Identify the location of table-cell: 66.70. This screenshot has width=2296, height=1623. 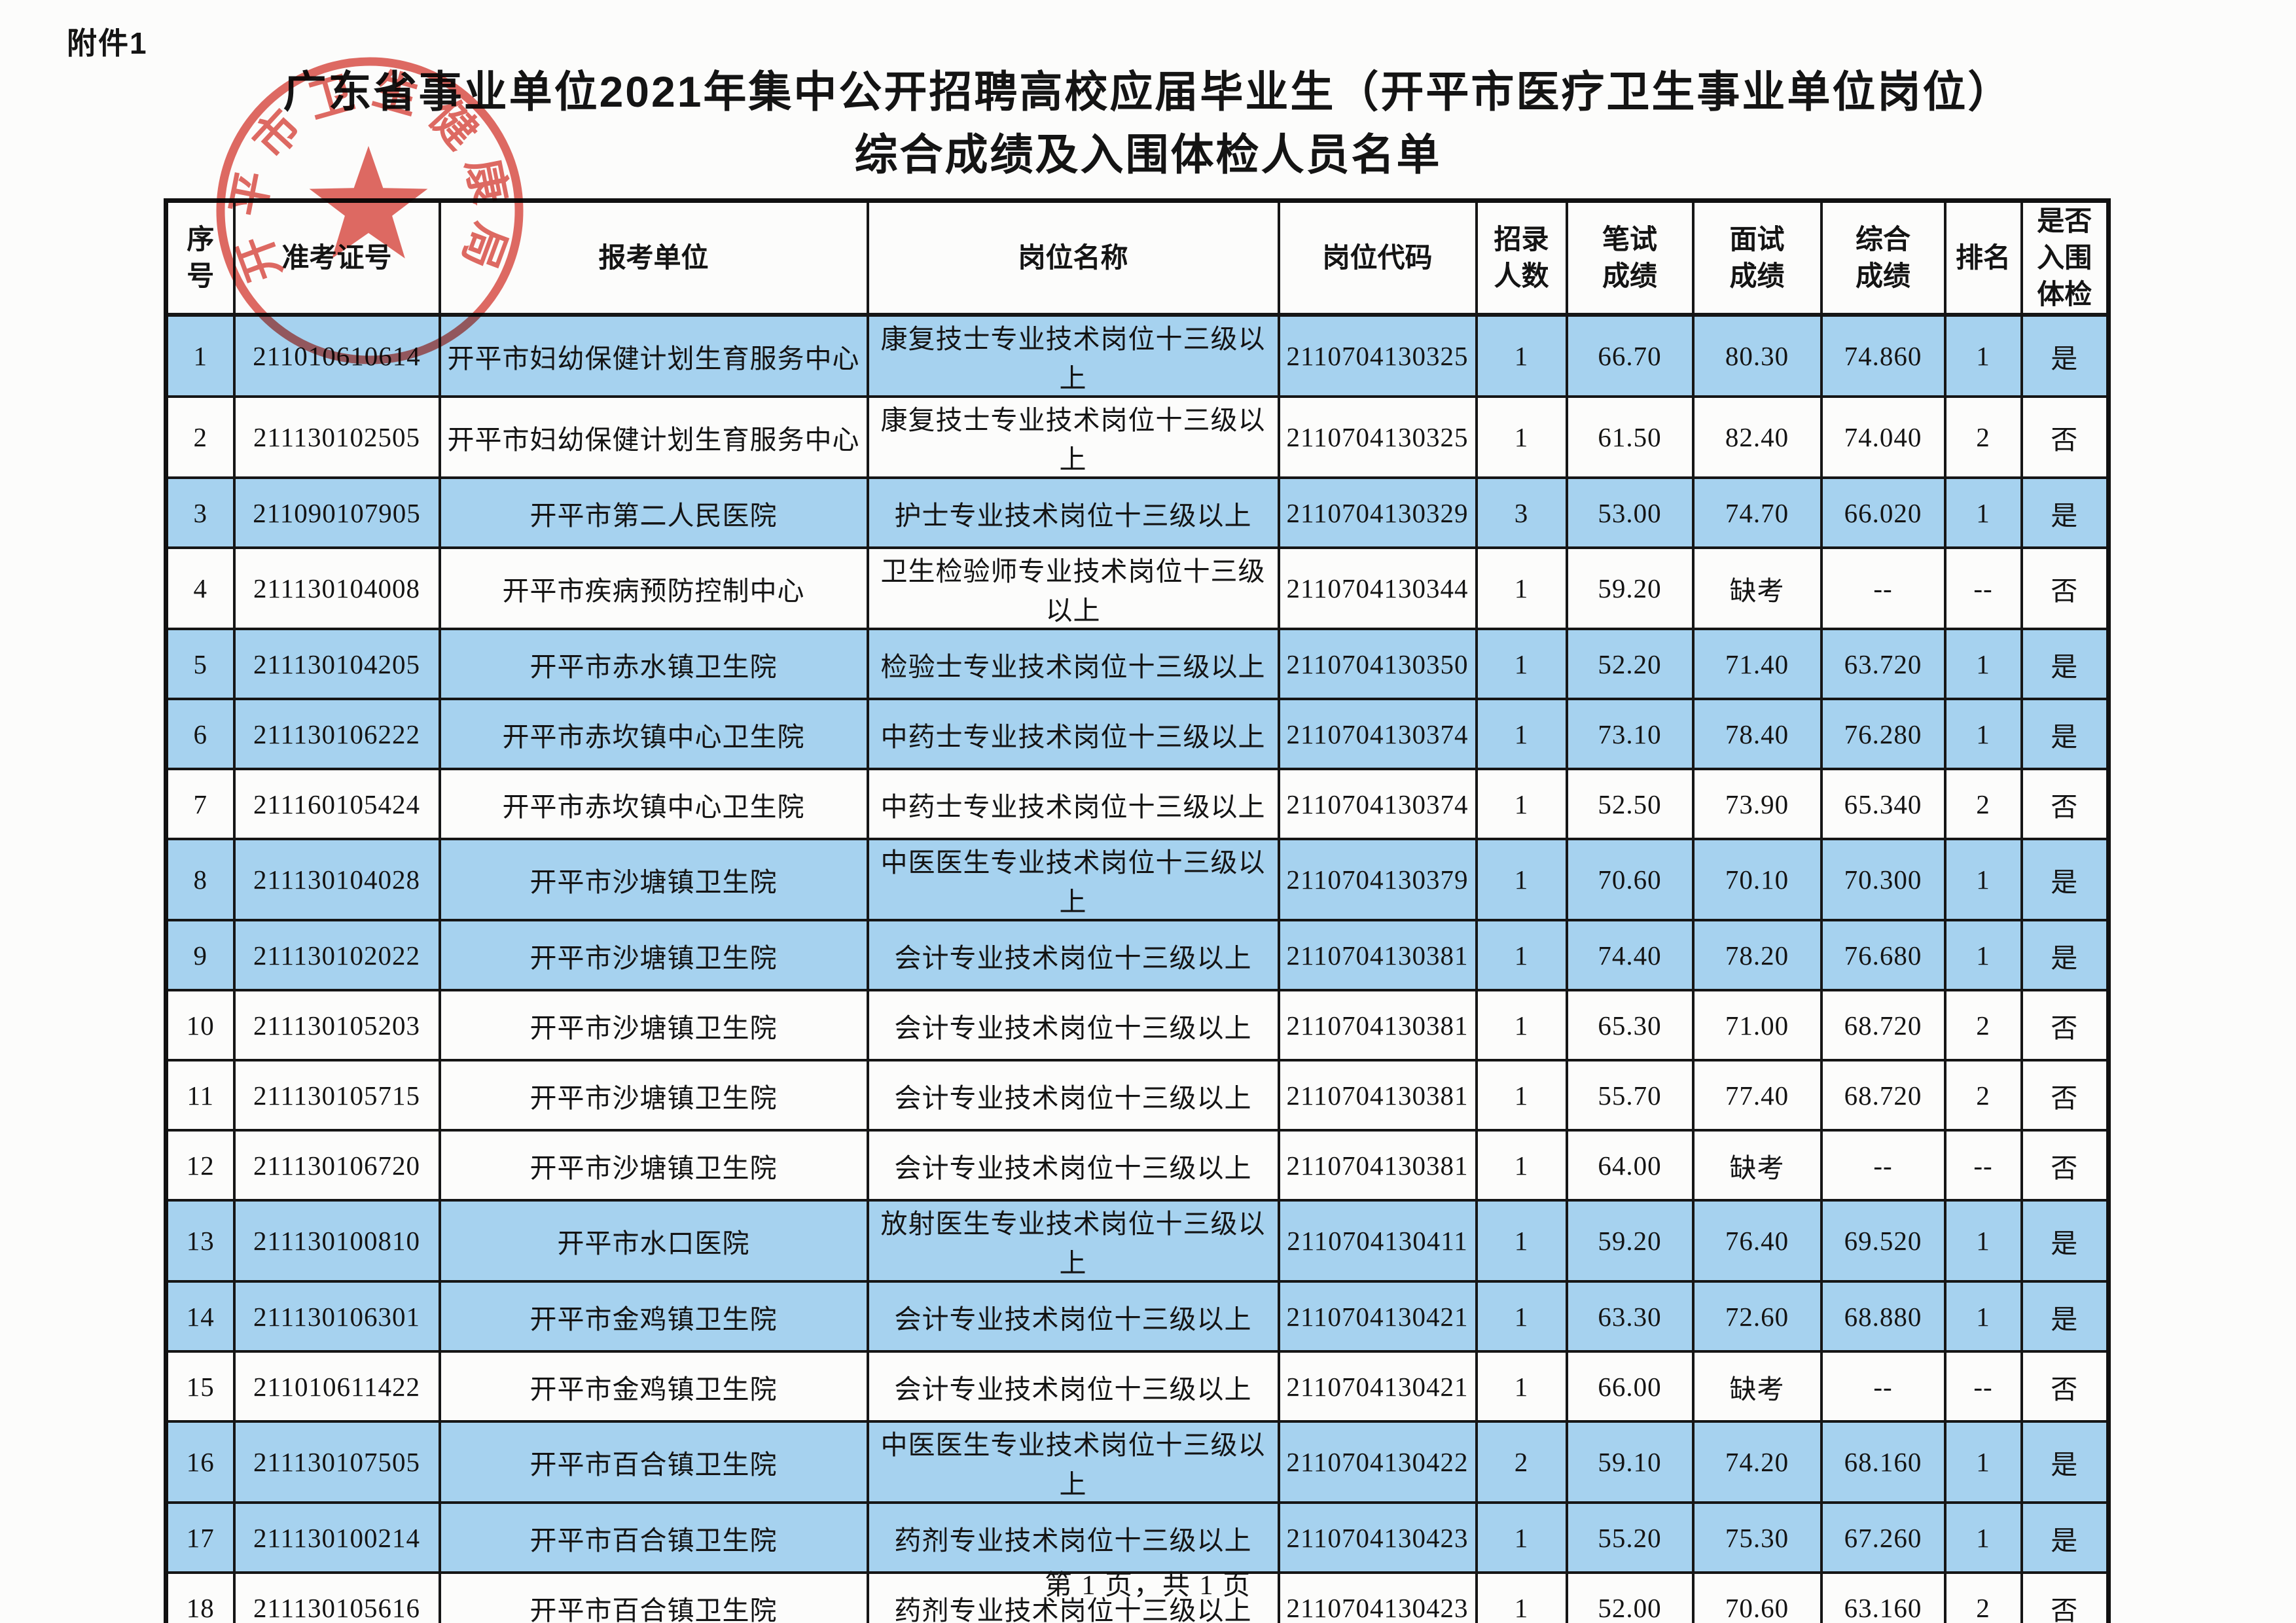
(1630, 356).